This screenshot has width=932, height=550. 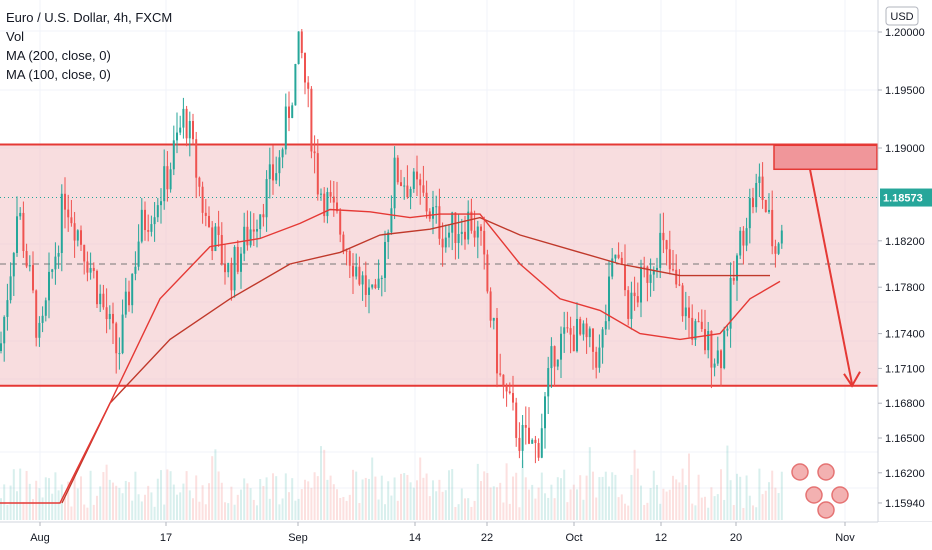 What do you see at coordinates (835, 278) in the screenshot?
I see `forecast-arrow` at bounding box center [835, 278].